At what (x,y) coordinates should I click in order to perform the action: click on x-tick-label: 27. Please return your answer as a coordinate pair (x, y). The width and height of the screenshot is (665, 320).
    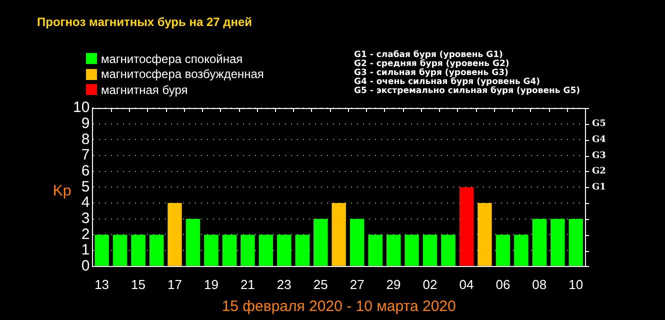
    Looking at the image, I should click on (357, 284).